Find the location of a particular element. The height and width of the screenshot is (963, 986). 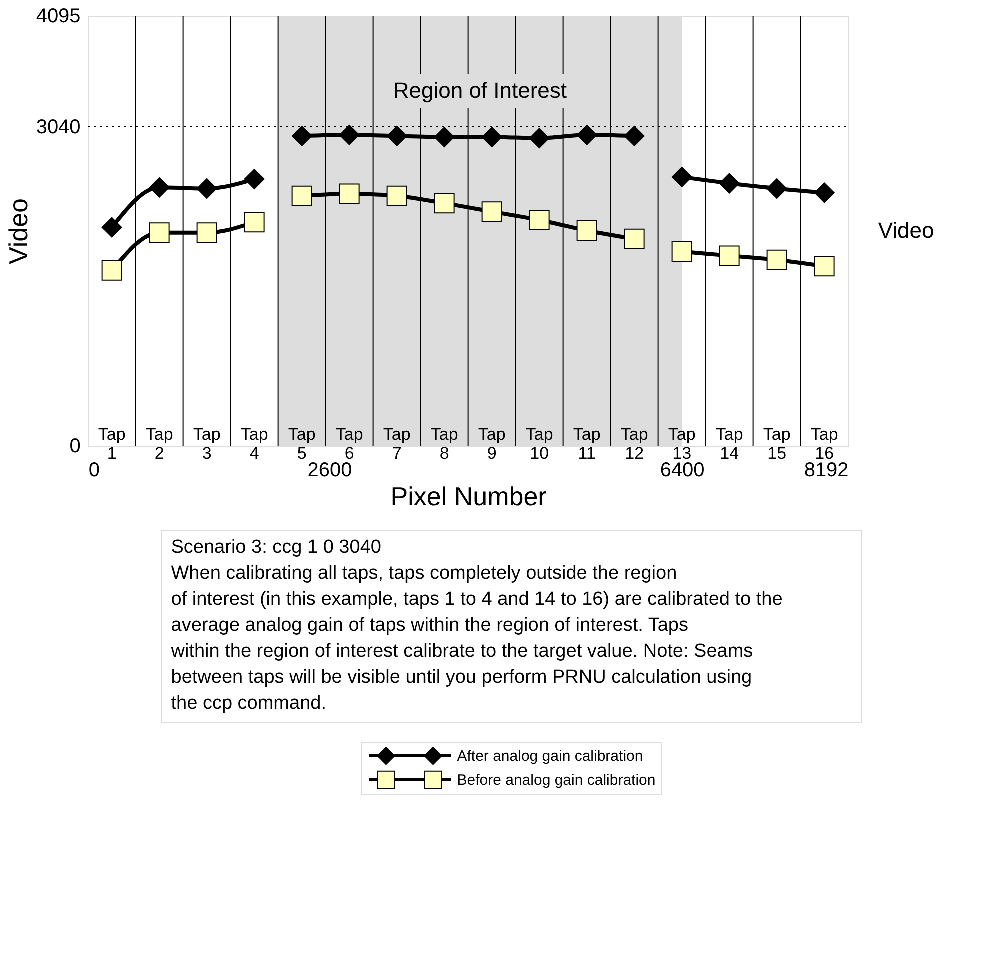

legend-label: After analog gain calibration is located at coordinates (550, 756).